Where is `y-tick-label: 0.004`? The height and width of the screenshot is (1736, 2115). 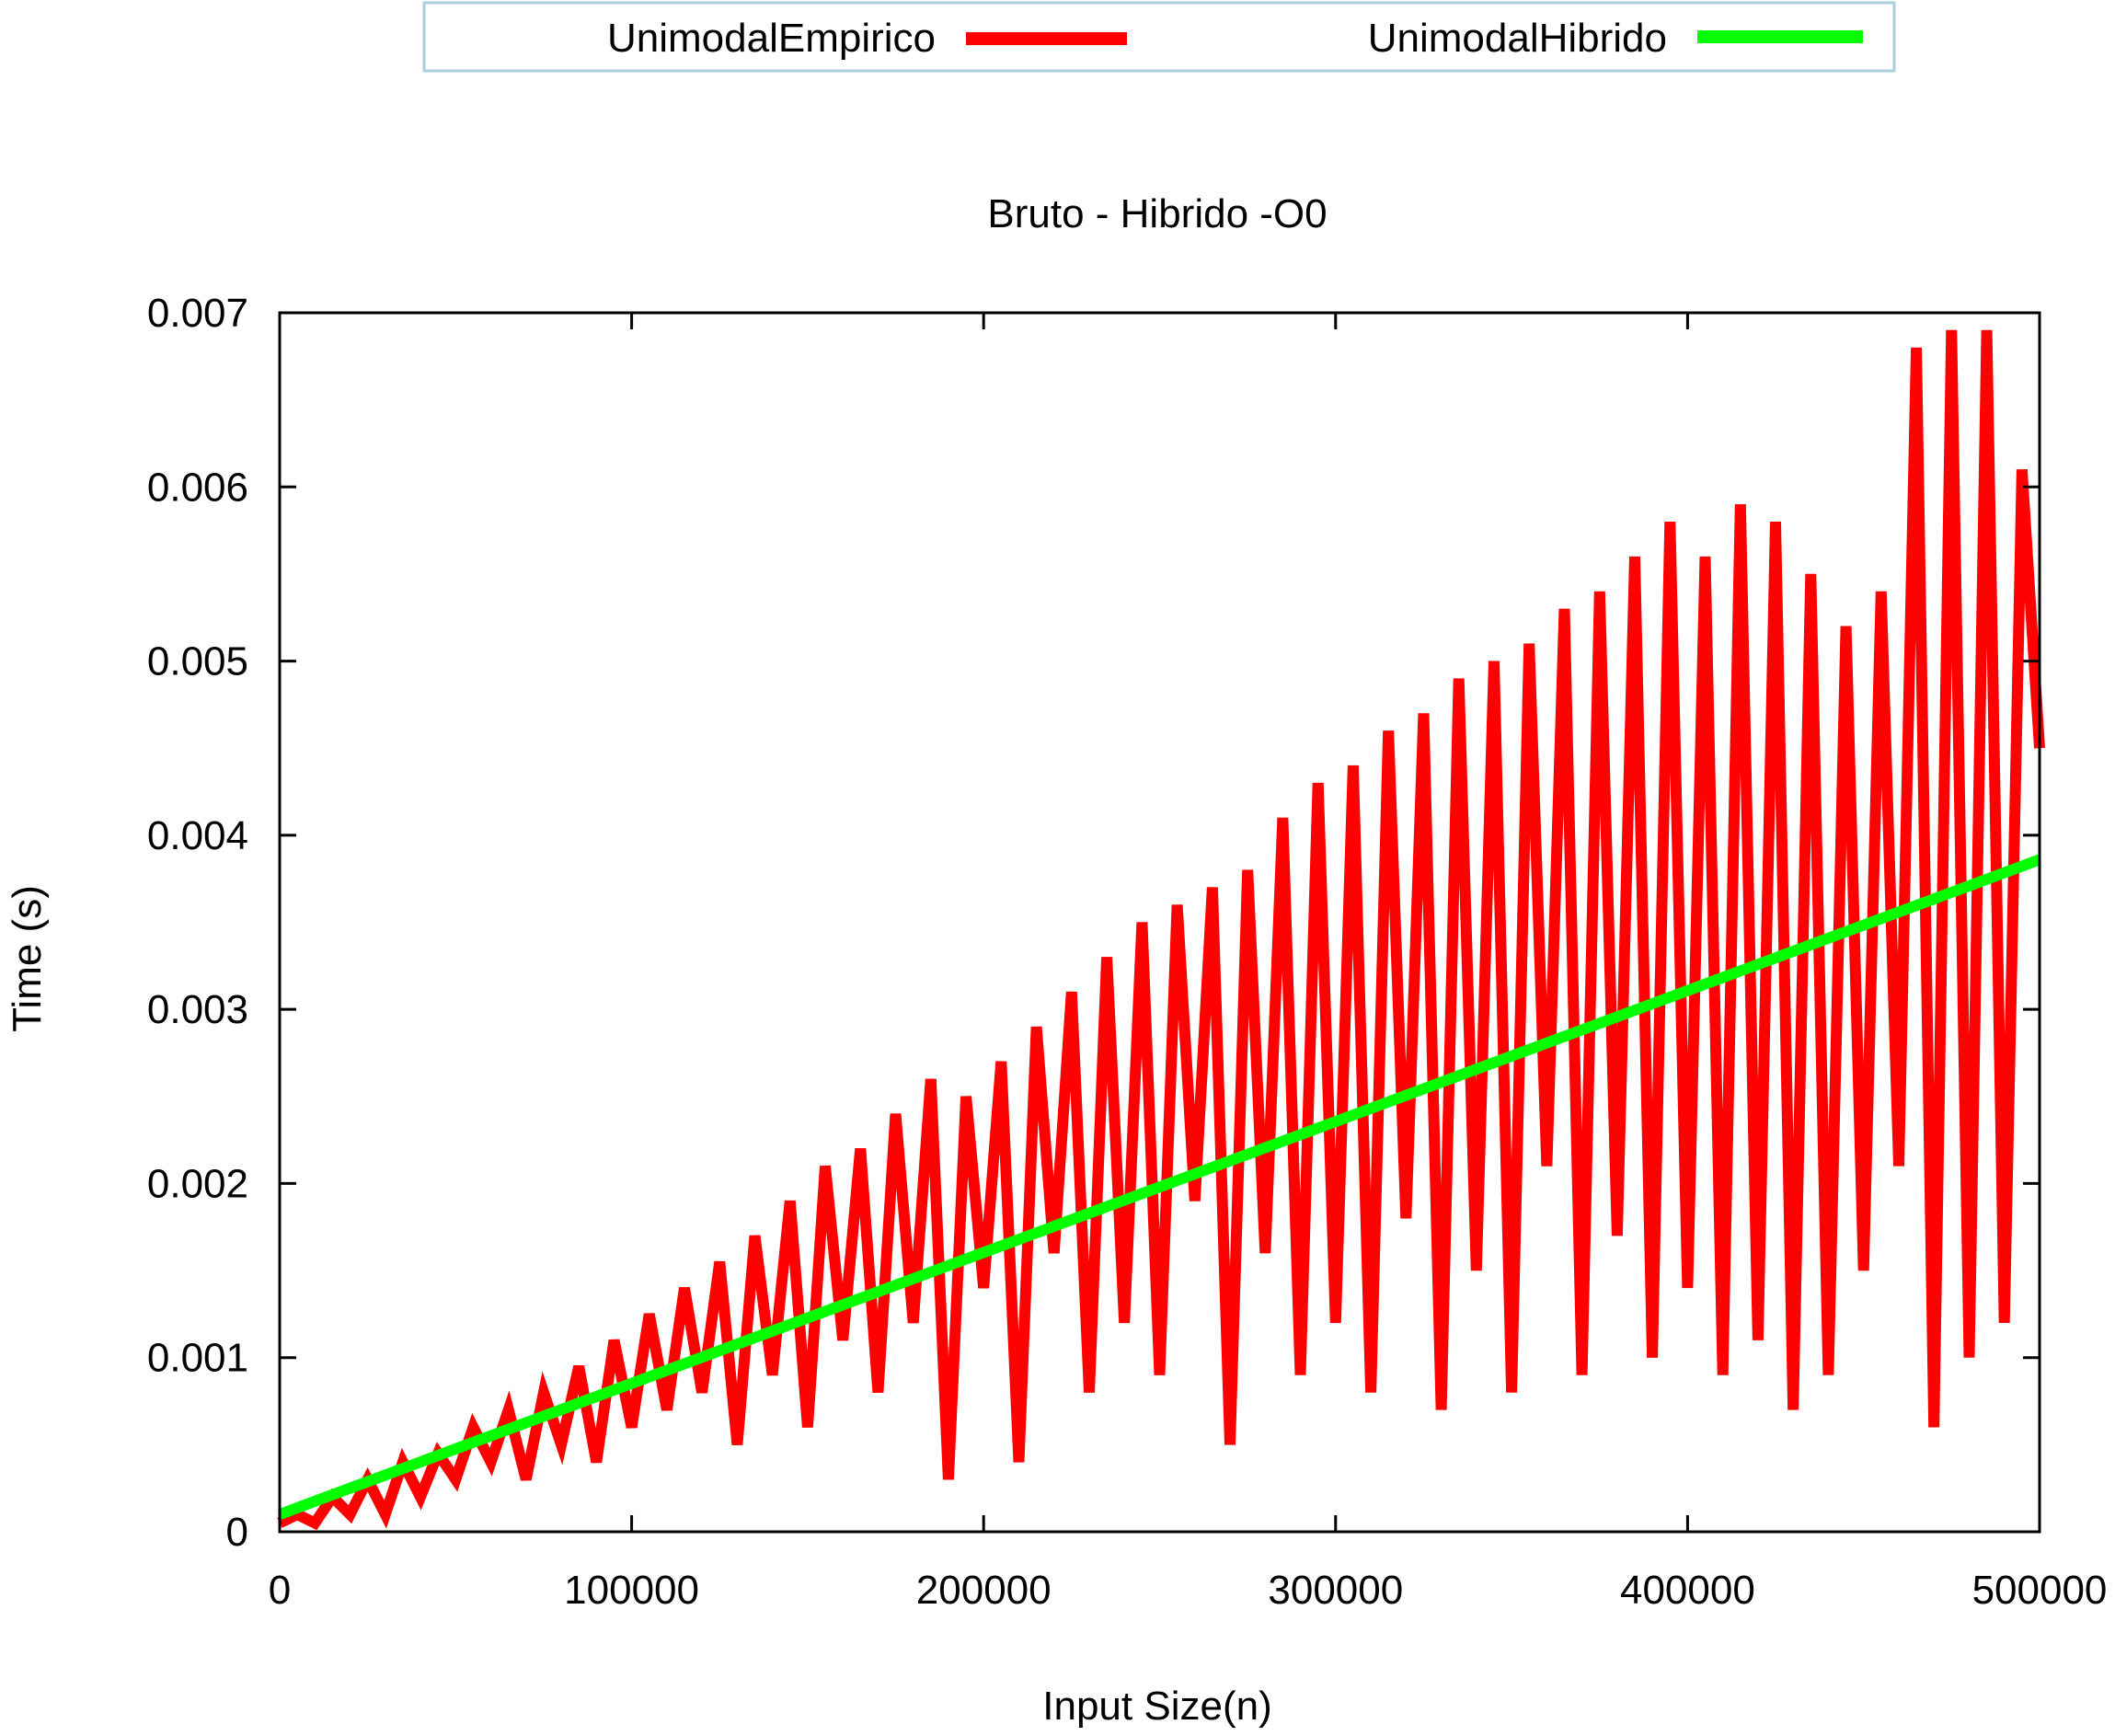
y-tick-label: 0.004 is located at coordinates (197, 835).